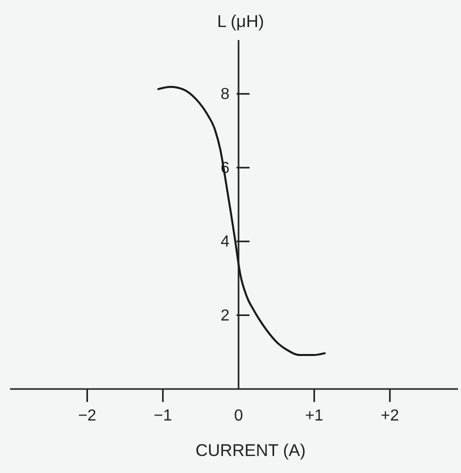 This screenshot has width=461, height=473. What do you see at coordinates (225, 242) in the screenshot?
I see `y-tick-label: 4` at bounding box center [225, 242].